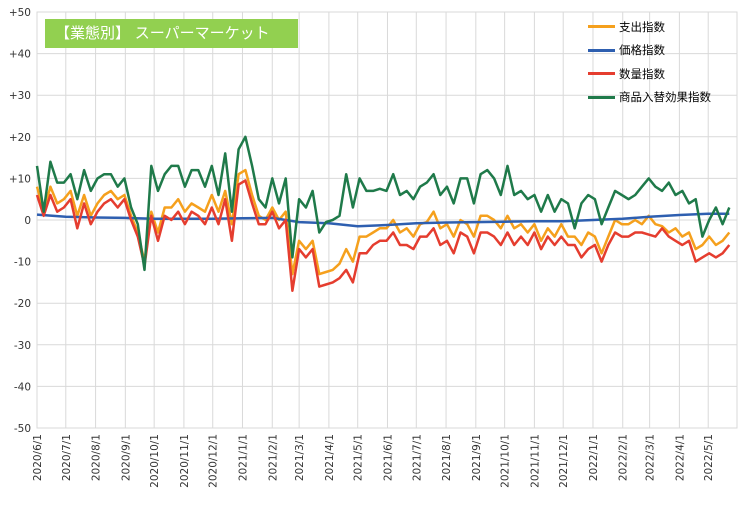 The width and height of the screenshot is (742, 509). Describe the element at coordinates (594, 457) in the screenshot. I see `x-tick-label: 2022/1/1` at that location.